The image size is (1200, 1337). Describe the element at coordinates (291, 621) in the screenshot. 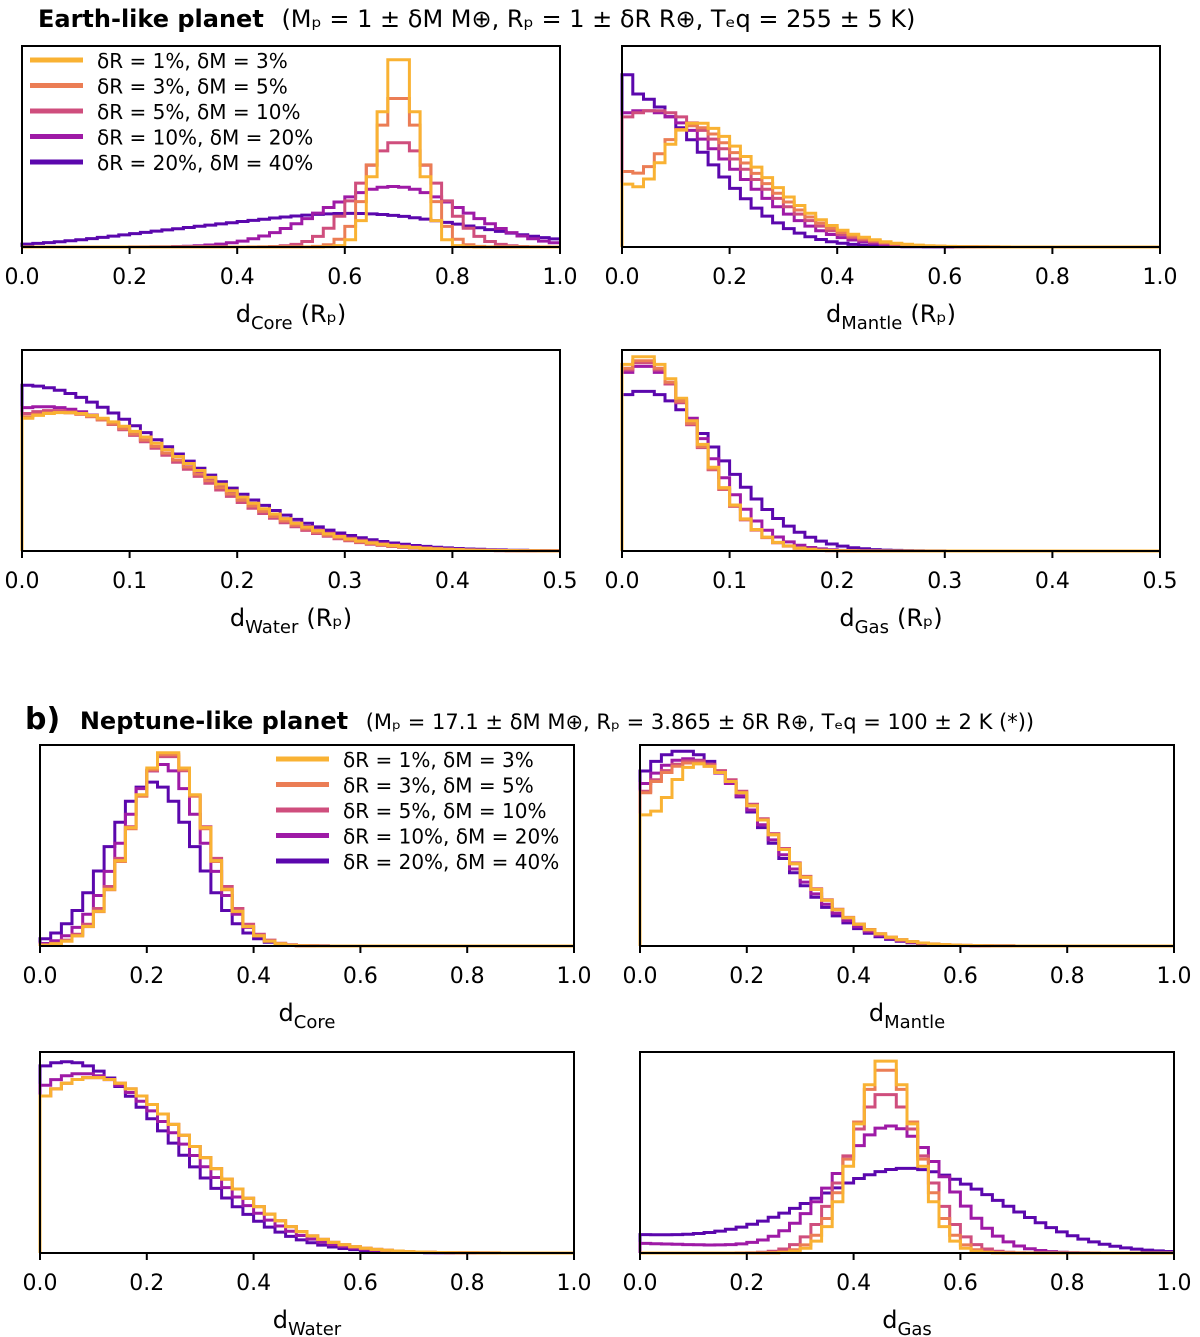

I see `x-axis-label: dWater (Rₚ)` at that location.